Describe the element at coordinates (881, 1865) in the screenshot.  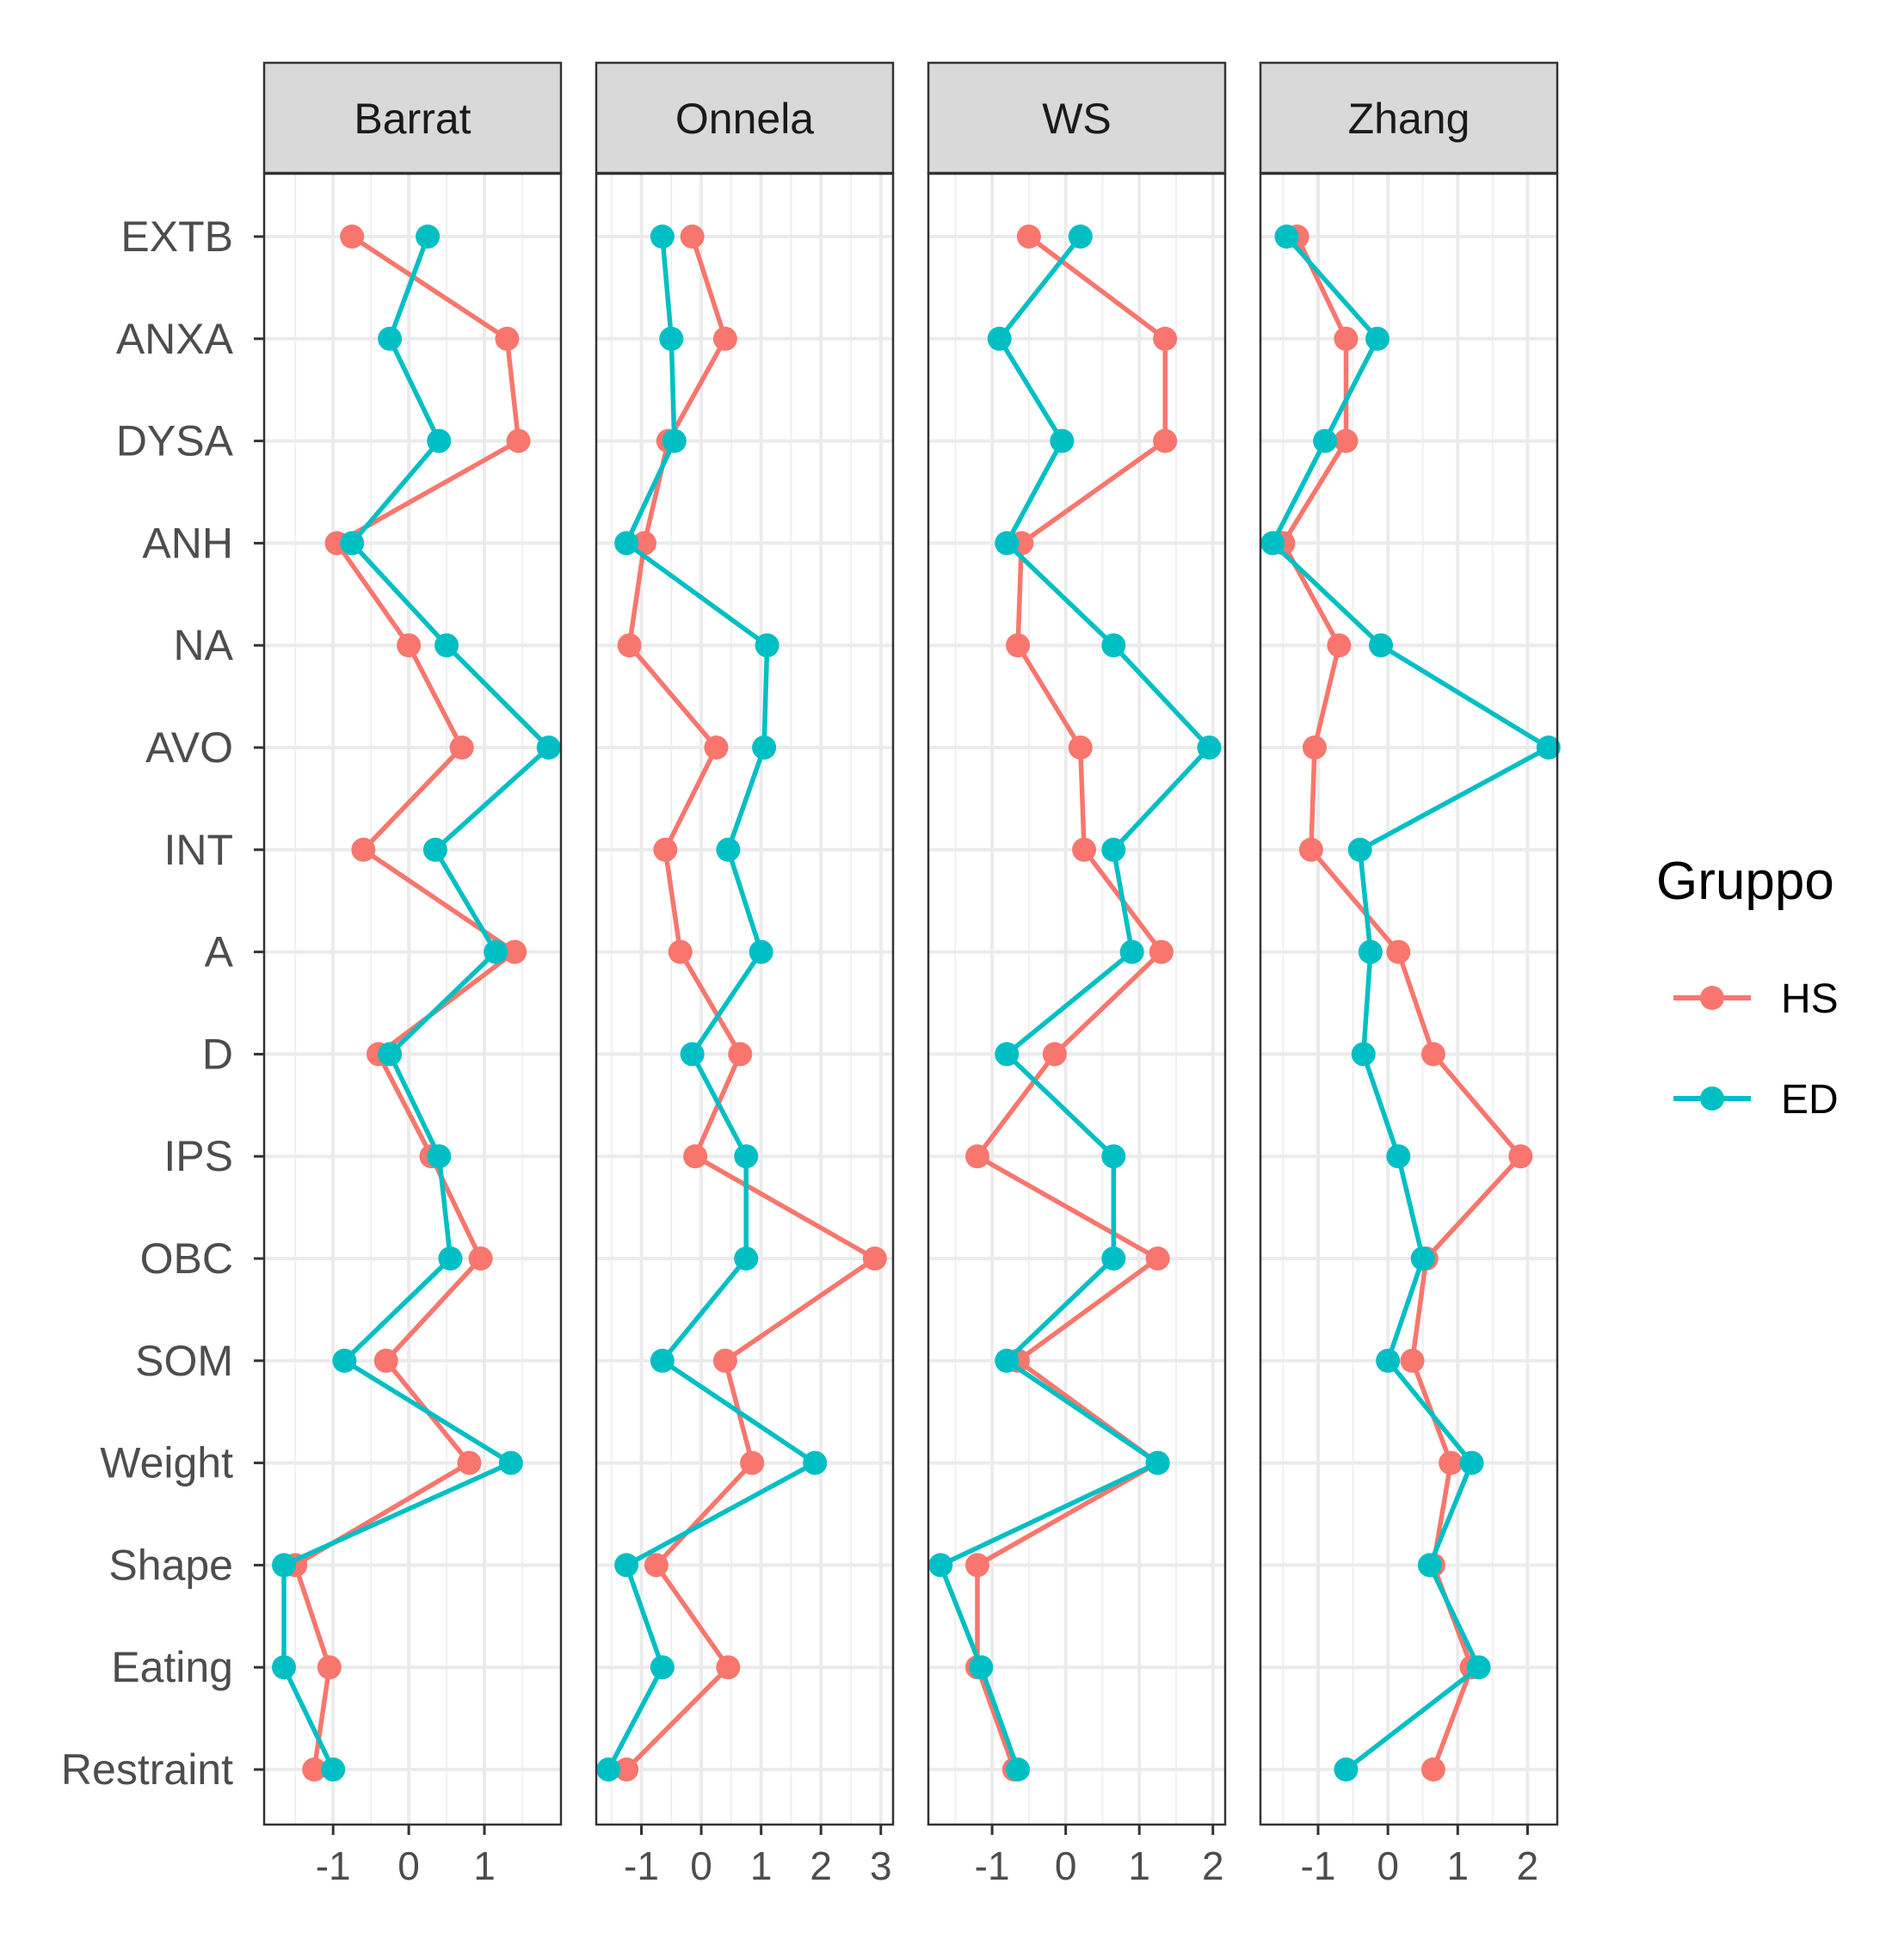
I see `x-tick-label: 3` at that location.